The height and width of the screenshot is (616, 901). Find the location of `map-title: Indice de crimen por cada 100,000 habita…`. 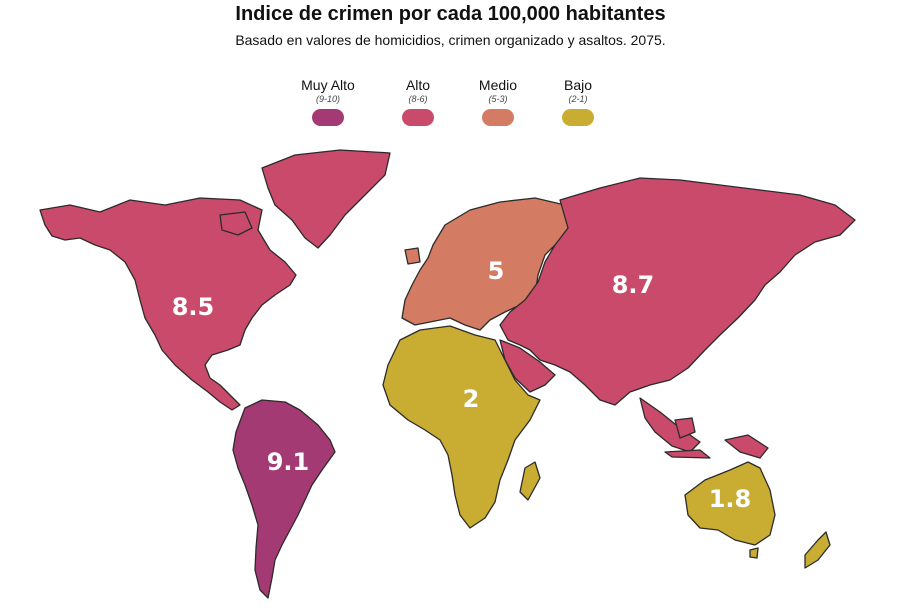

map-title: Indice de crimen por cada 100,000 habita… is located at coordinates (450, 14).